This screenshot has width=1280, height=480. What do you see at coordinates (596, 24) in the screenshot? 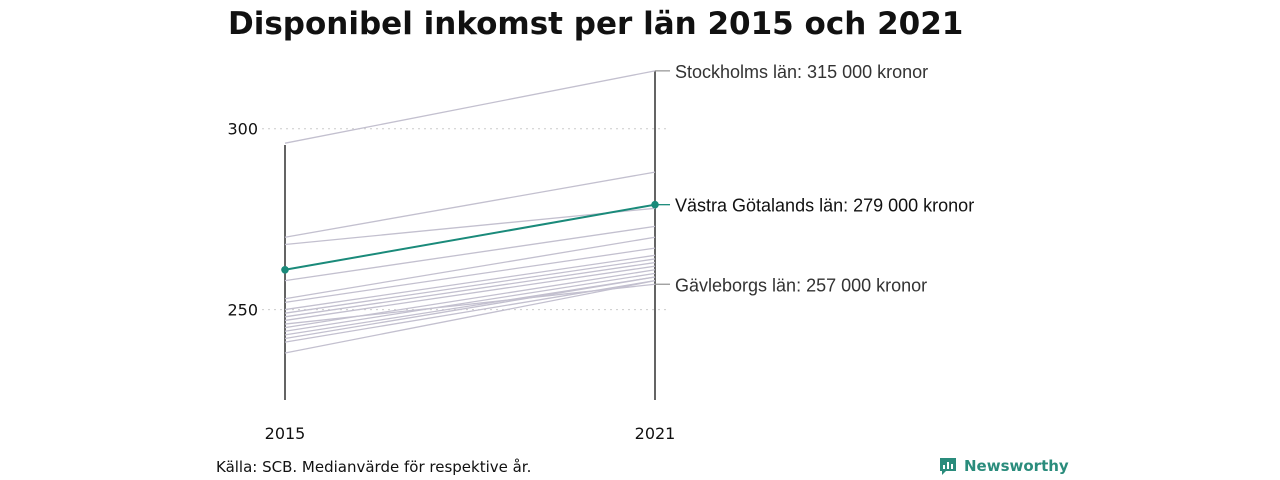
I see `chart-title: Disponibel inkomst per län 2015 och 2021` at bounding box center [596, 24].